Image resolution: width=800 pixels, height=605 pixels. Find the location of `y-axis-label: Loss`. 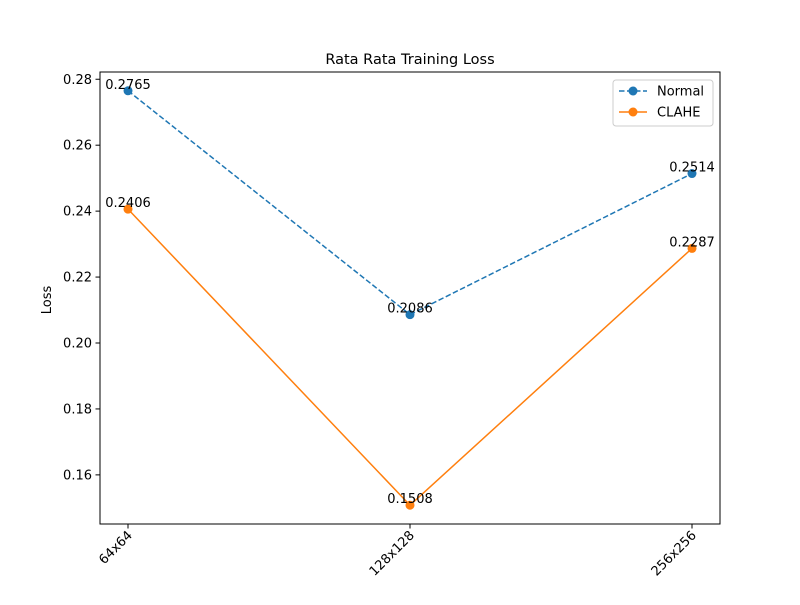

y-axis-label: Loss is located at coordinates (47, 300).